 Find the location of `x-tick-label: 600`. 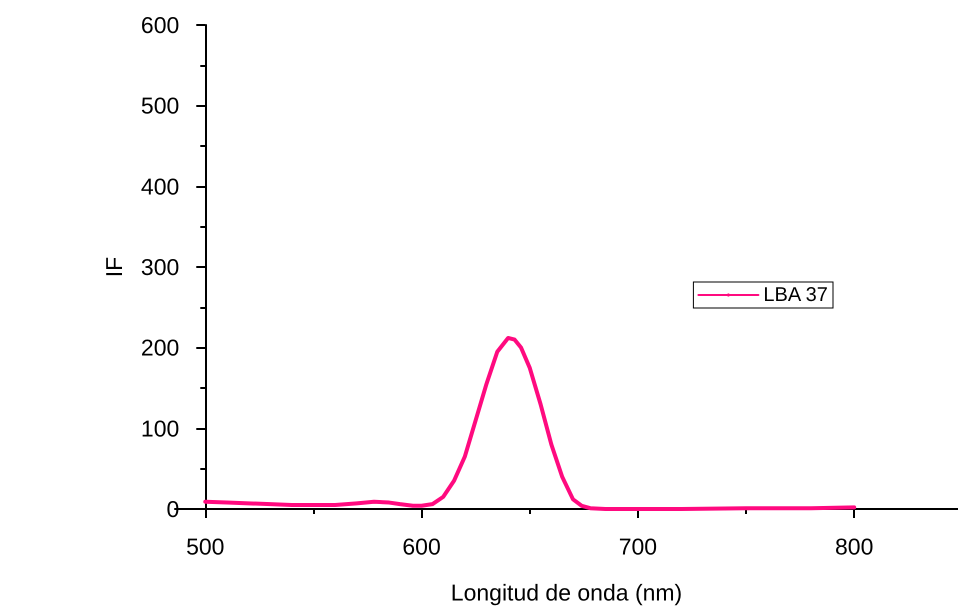

x-tick-label: 600 is located at coordinates (421, 547).